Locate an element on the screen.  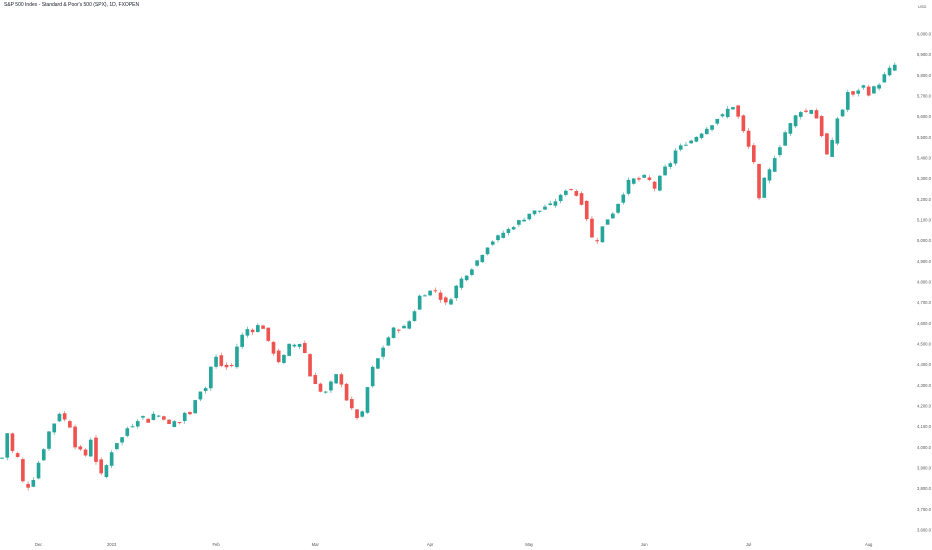
price-tick-label: 5,500.0 is located at coordinates (924, 137).